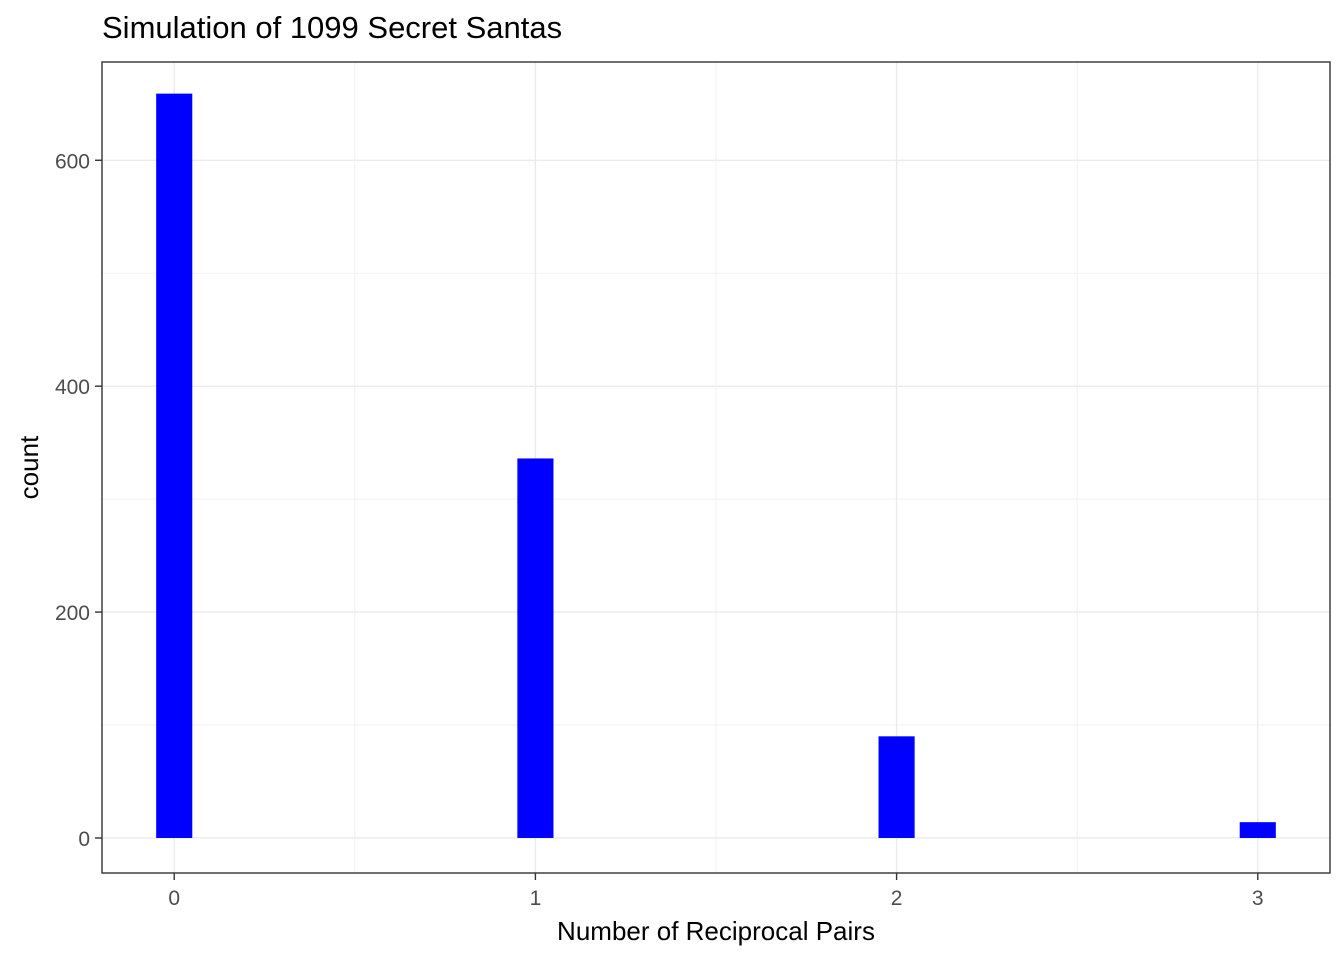  I want to click on y-tick-label: 0, so click(84, 839).